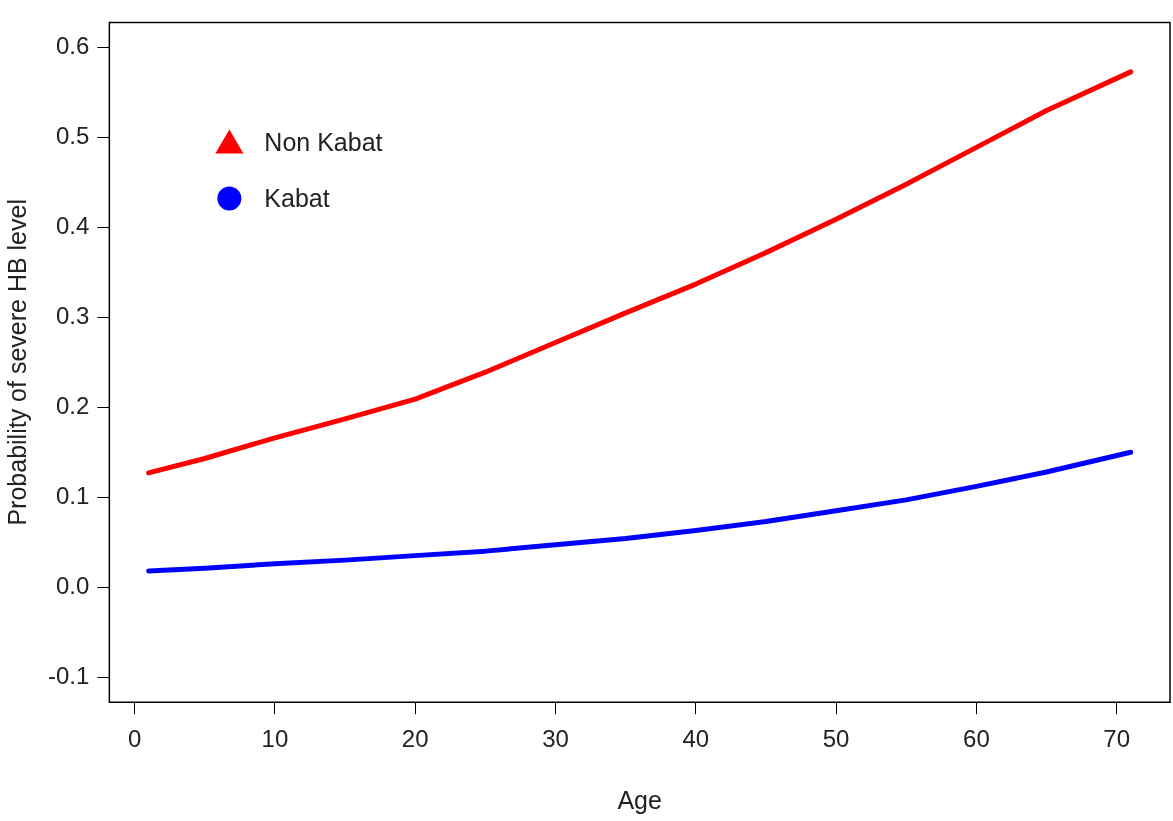  What do you see at coordinates (639, 799) in the screenshot?
I see `x-axis-title: Age` at bounding box center [639, 799].